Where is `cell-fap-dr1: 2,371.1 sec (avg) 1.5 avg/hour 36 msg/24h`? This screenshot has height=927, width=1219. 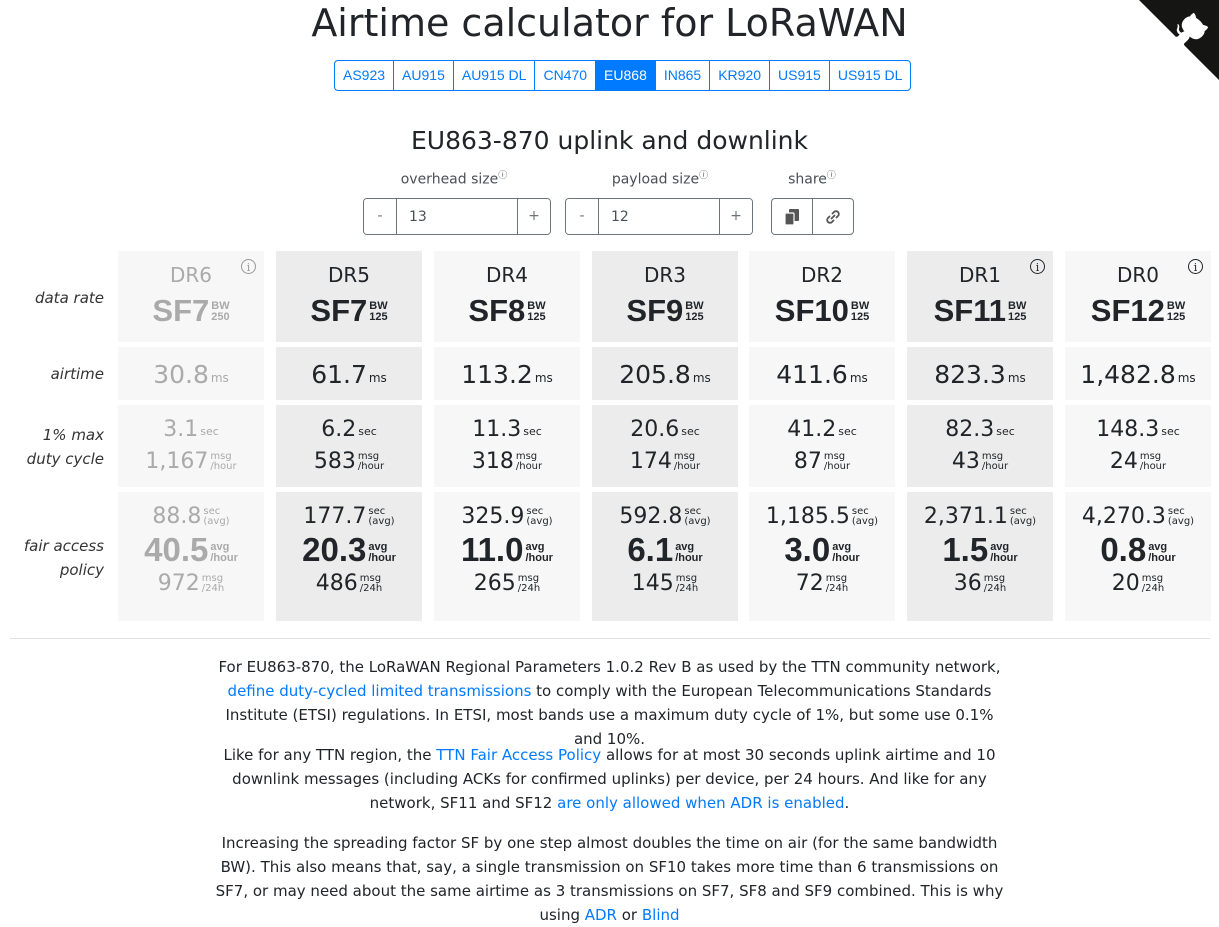
cell-fap-dr1: 2,371.1 sec (avg) 1.5 avg/hour 36 msg/24h is located at coordinates (980, 556).